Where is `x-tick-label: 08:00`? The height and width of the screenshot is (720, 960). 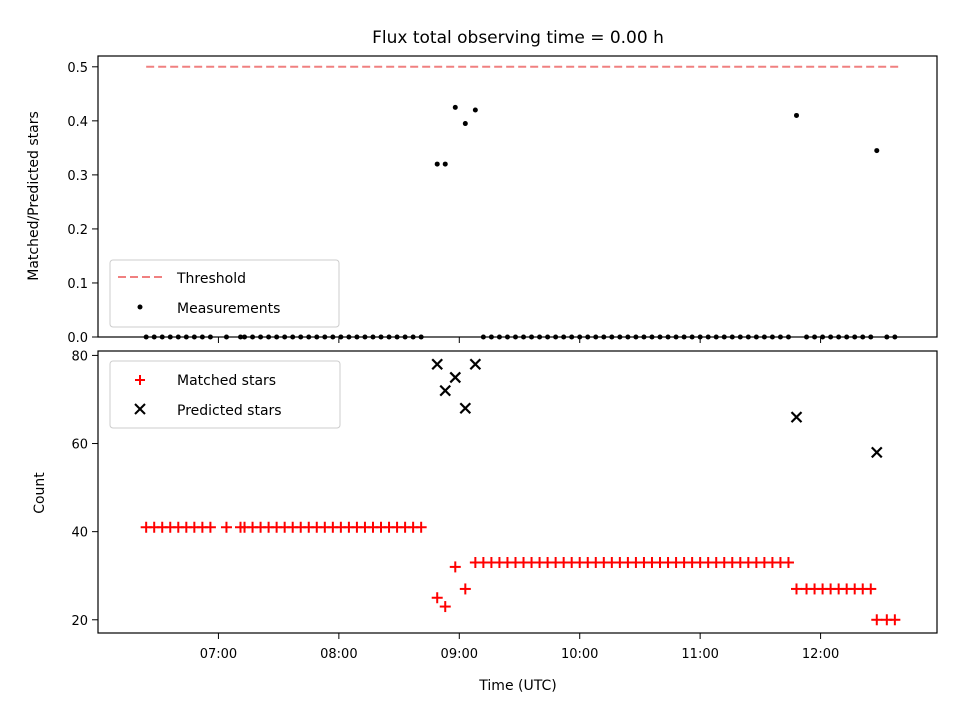 x-tick-label: 08:00 is located at coordinates (338, 654).